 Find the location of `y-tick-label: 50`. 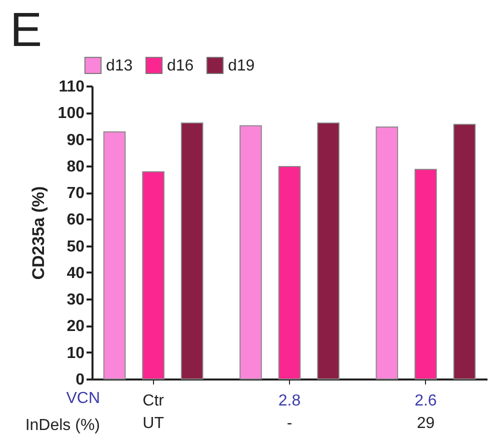

y-tick-label: 50 is located at coordinates (75, 247).